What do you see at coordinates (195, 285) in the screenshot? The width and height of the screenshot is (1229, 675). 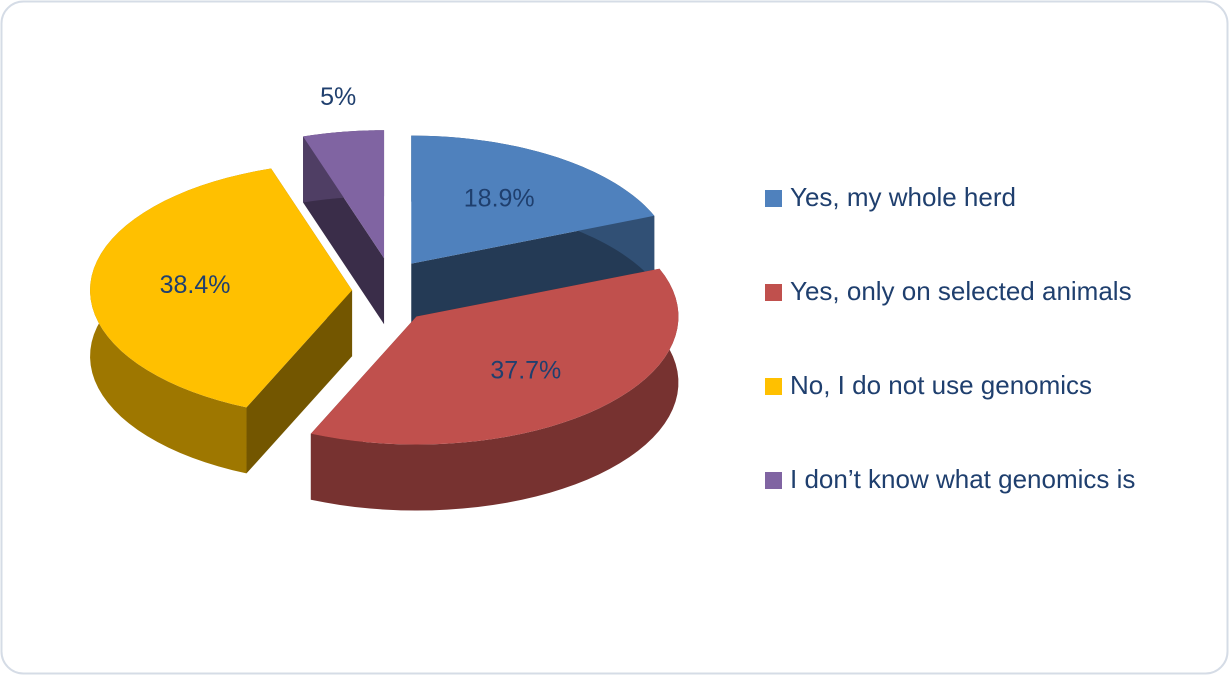 I see `data-label: 38.4%` at bounding box center [195, 285].